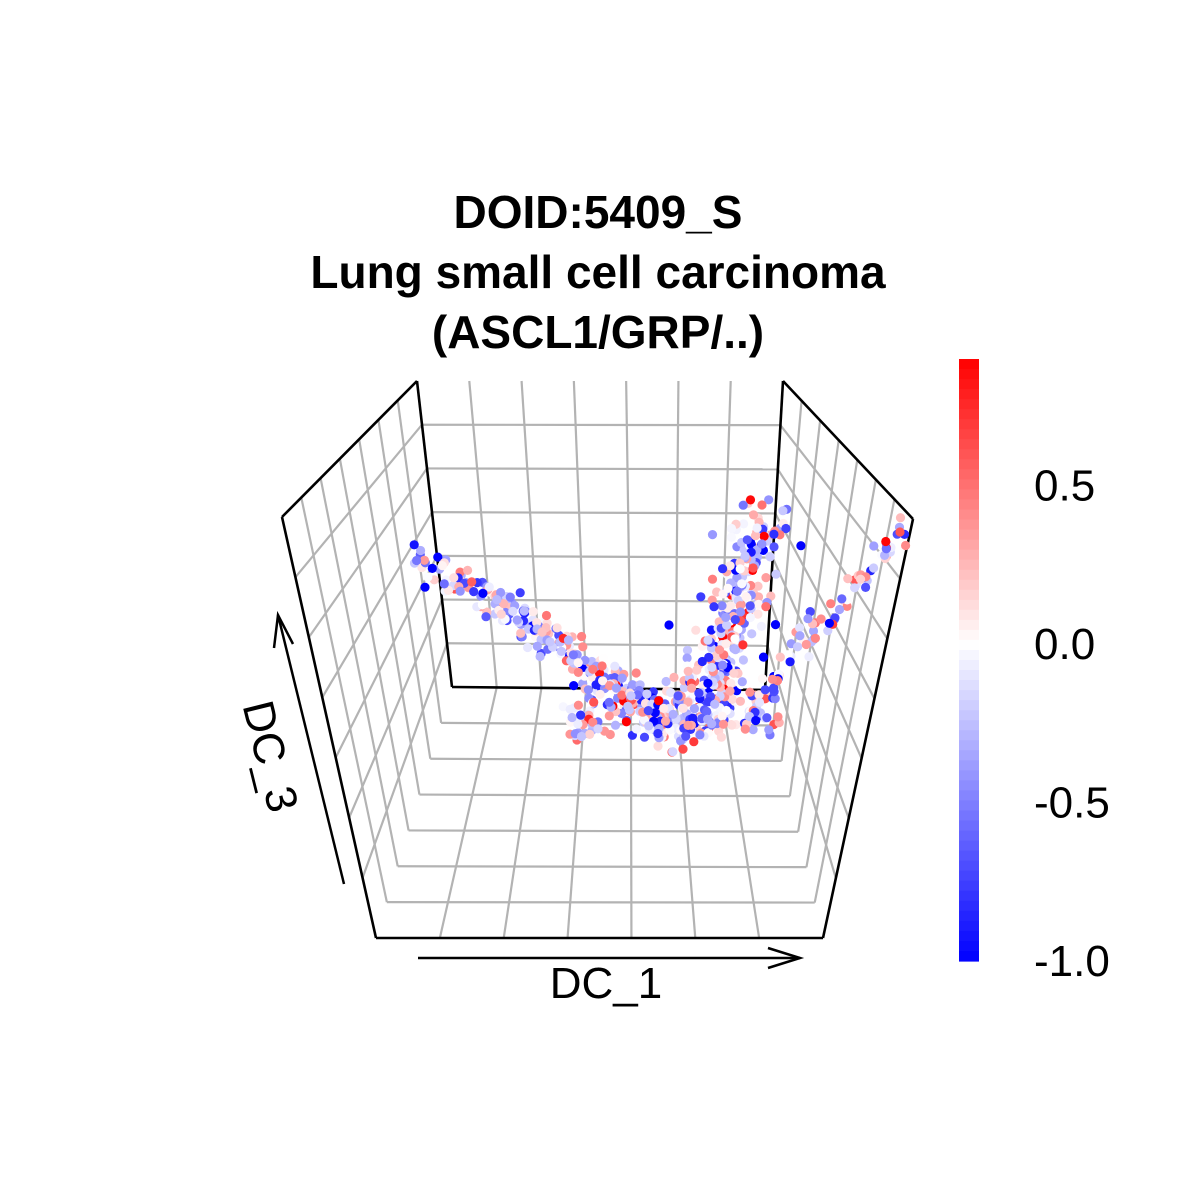 Image resolution: width=1200 pixels, height=1200 pixels. What do you see at coordinates (270, 756) in the screenshot?
I see `z-axis-label: DC_3` at bounding box center [270, 756].